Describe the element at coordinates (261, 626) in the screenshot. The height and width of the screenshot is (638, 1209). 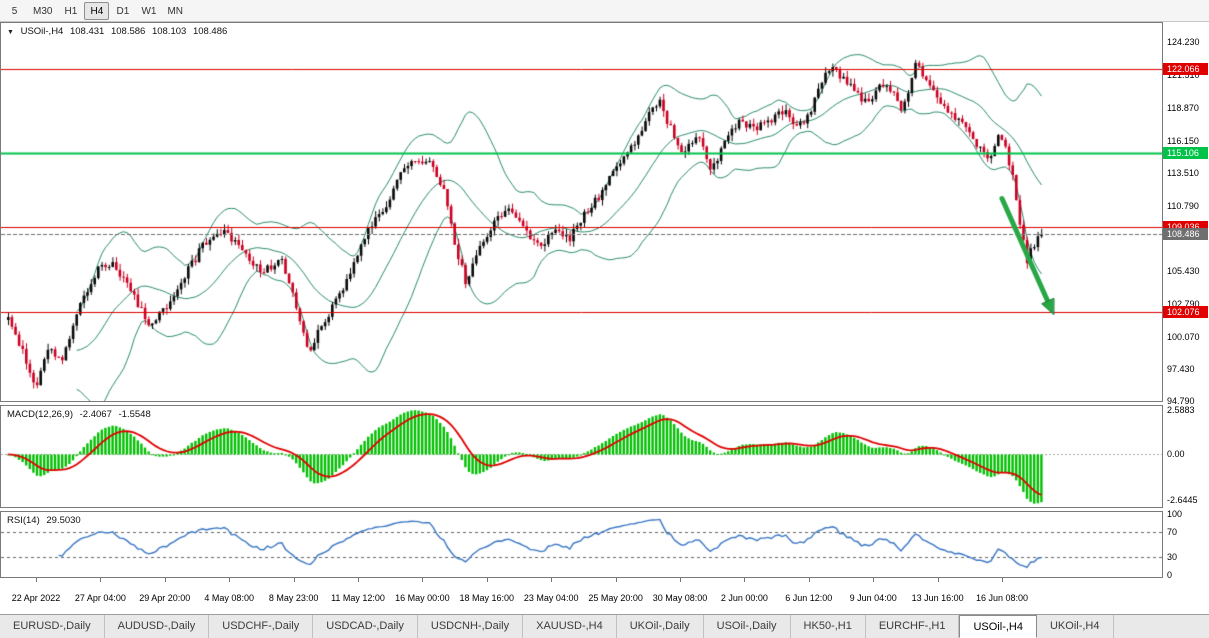
I see `tab-usdchf-daily: USDCHF-,Daily` at that location.